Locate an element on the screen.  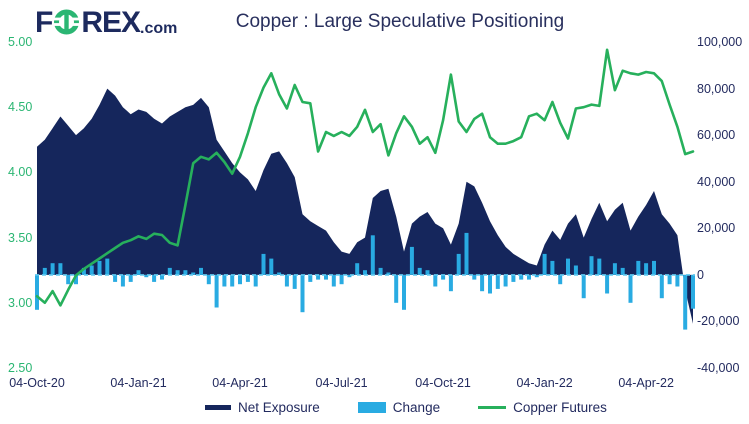
y-axis-tick-left: 3.00 is located at coordinates (20, 302).